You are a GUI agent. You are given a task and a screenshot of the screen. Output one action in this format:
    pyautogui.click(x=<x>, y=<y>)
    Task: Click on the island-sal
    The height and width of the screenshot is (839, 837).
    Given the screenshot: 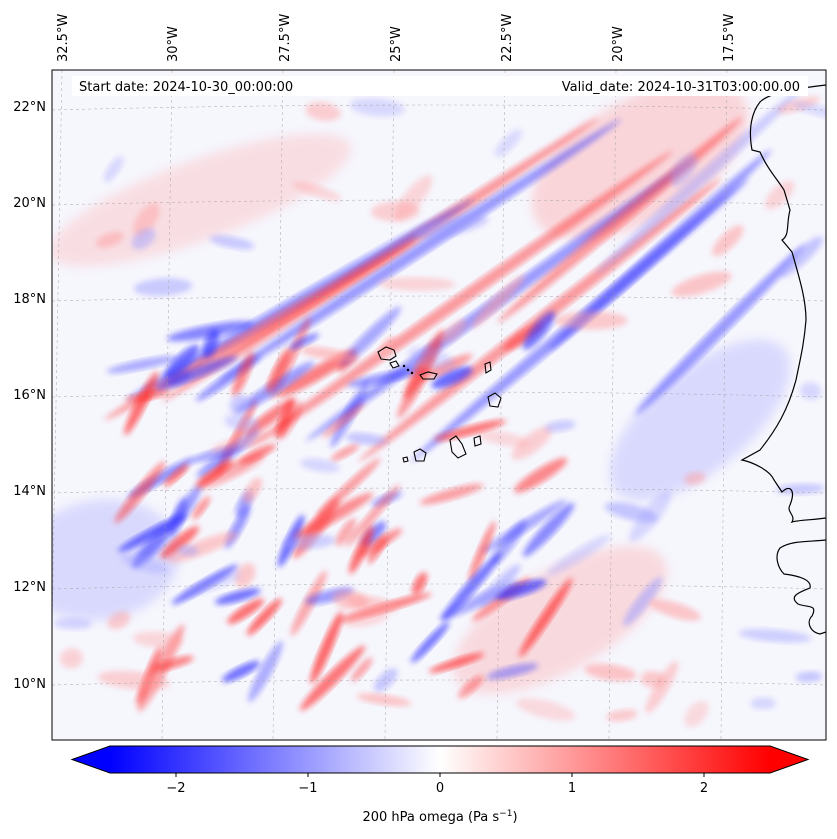 What is the action you would take?
    pyautogui.click(x=488, y=367)
    